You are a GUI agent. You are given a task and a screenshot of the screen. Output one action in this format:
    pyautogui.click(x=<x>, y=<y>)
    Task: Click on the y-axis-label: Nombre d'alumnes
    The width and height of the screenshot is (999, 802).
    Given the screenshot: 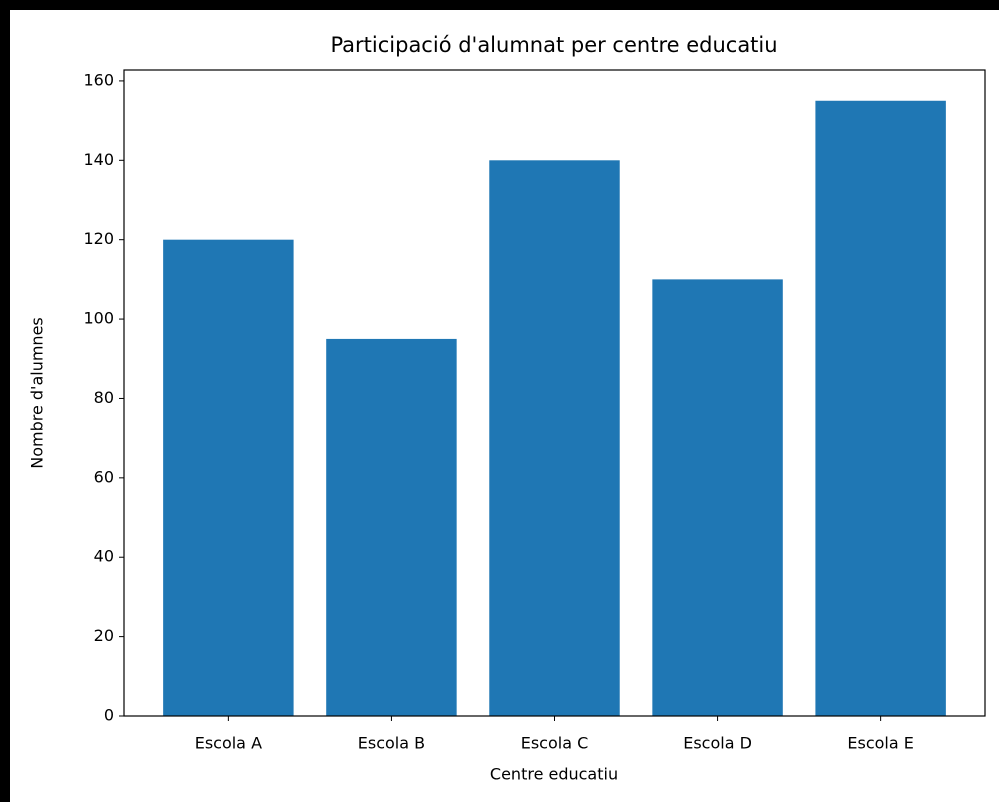 What is the action you would take?
    pyautogui.click(x=37, y=393)
    